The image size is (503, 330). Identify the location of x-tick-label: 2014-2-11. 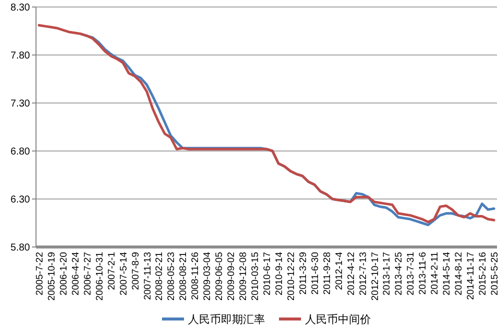
(435, 273).